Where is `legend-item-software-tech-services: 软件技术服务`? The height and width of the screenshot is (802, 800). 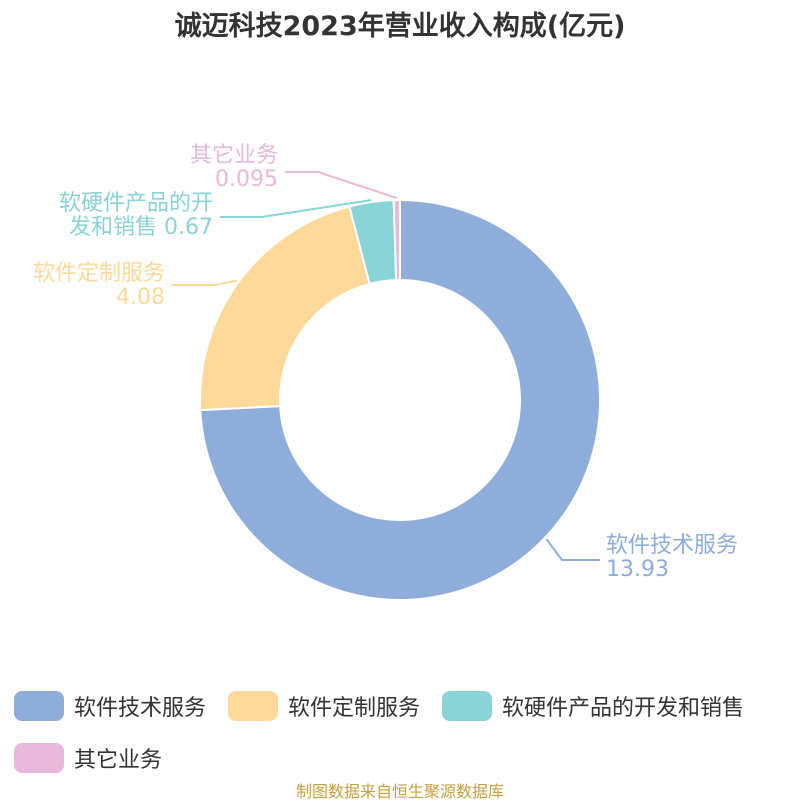 legend-item-software-tech-services: 软件技术服务 is located at coordinates (110, 706).